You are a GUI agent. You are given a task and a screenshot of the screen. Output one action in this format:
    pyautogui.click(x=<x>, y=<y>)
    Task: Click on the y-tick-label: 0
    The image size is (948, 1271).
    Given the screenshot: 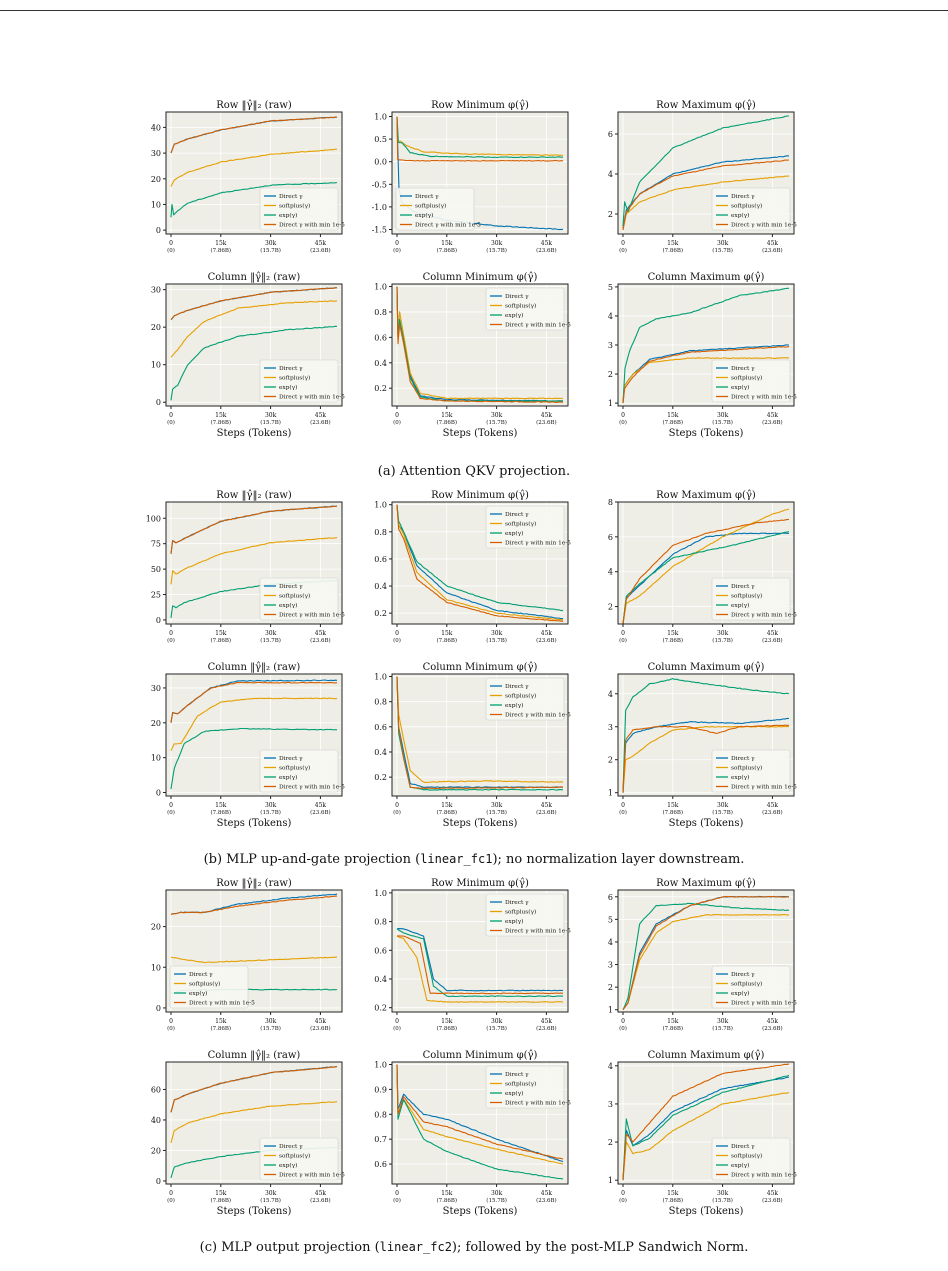 What is the action you would take?
    pyautogui.click(x=158, y=230)
    